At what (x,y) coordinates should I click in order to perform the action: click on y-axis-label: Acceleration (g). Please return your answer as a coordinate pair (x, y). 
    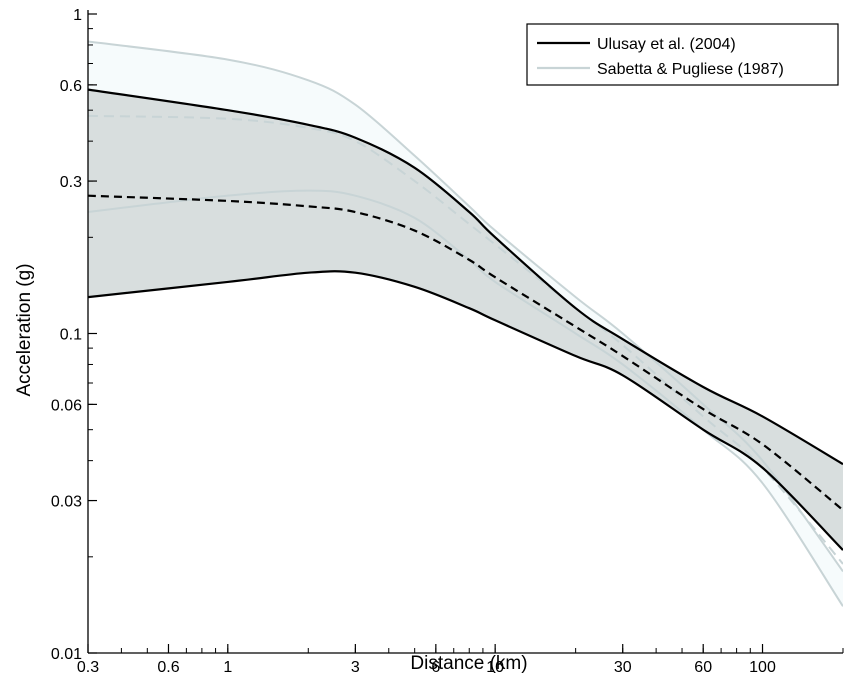
    Looking at the image, I should click on (24, 329).